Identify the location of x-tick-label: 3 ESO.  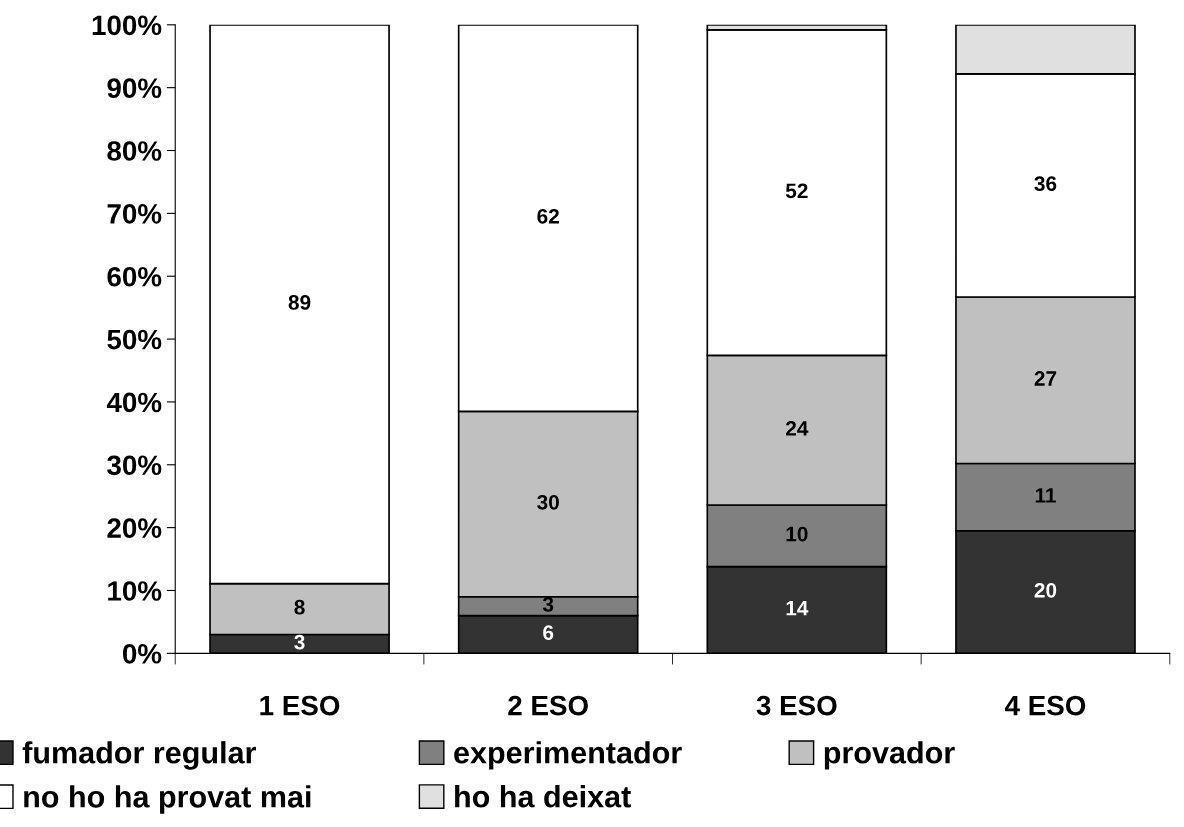
(796, 705).